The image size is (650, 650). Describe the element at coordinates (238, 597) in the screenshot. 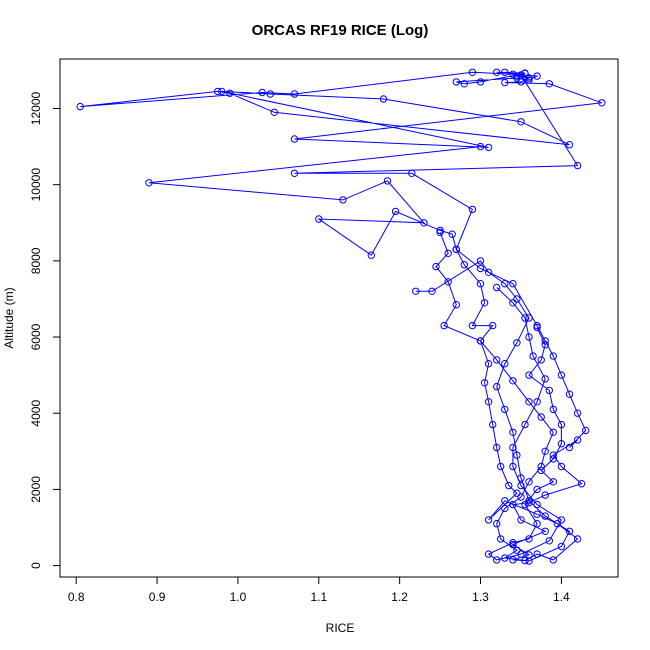

I see `x-tick-label: 1.0` at that location.